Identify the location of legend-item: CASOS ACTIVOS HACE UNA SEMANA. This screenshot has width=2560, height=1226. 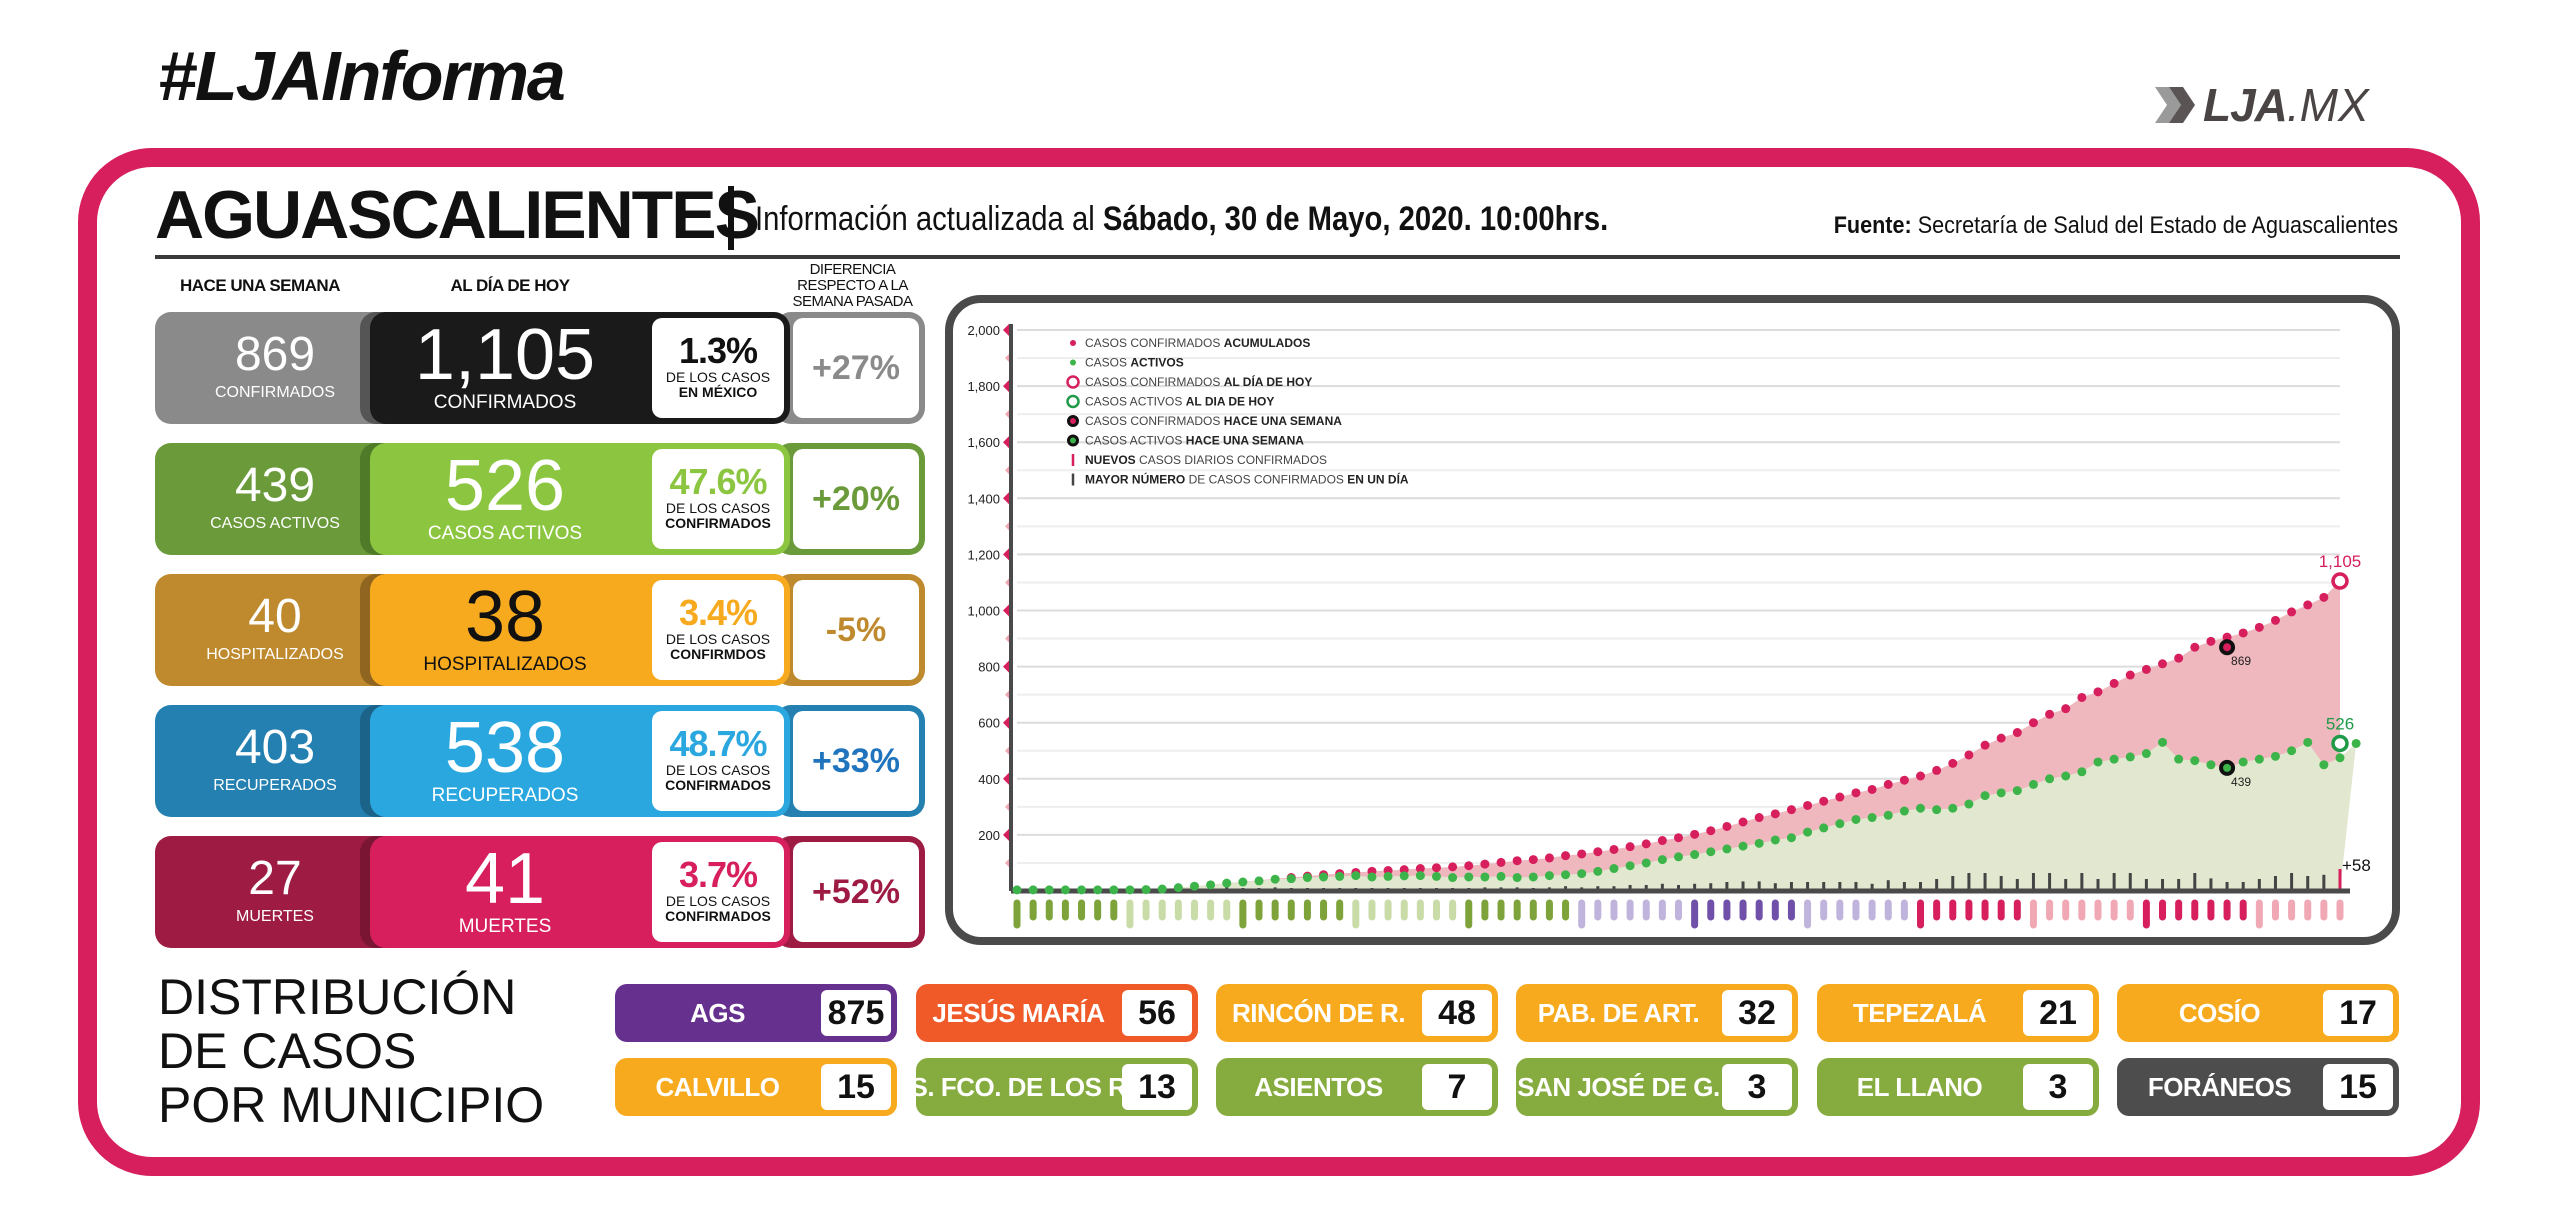
(1194, 441).